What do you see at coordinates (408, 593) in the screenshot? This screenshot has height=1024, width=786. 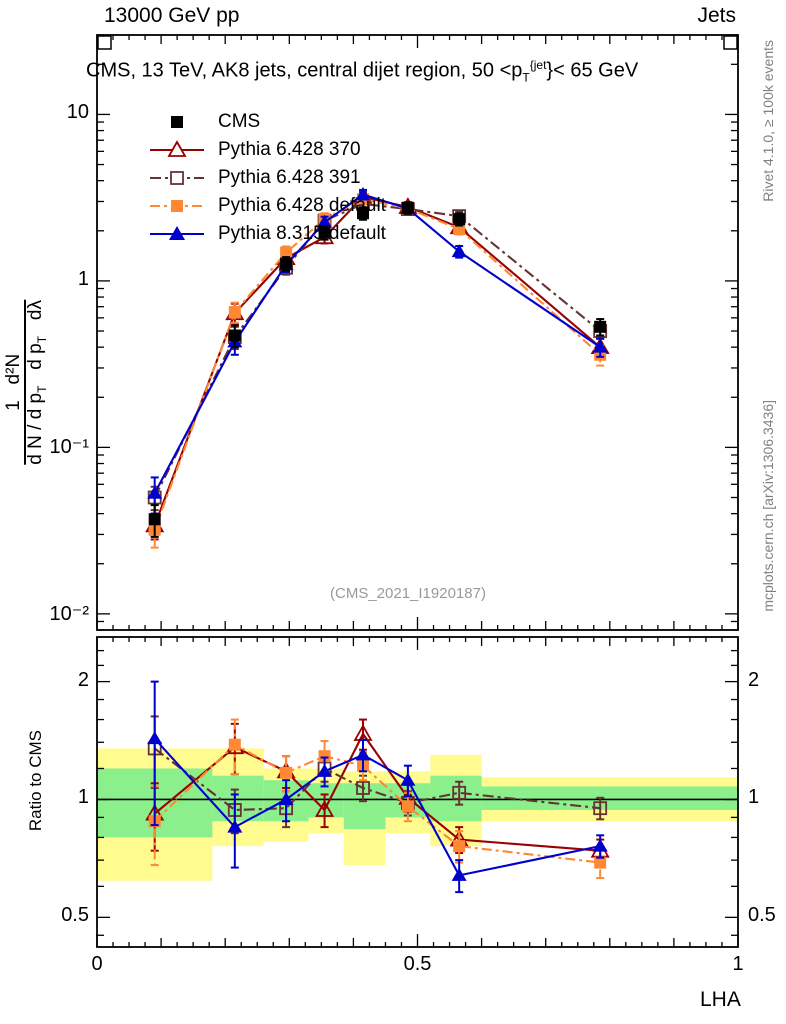 I see `watermark: (CMS_2021_I1920187)` at bounding box center [408, 593].